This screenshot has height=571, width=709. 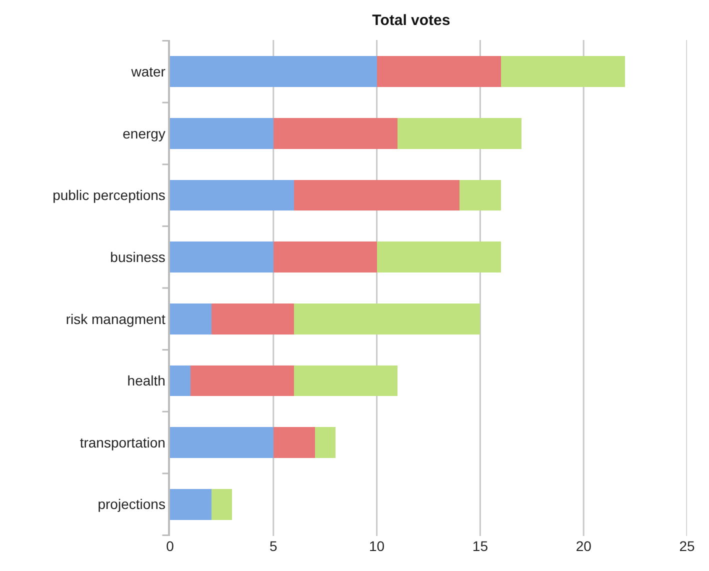 What do you see at coordinates (170, 546) in the screenshot?
I see `x-tick-label: 0` at bounding box center [170, 546].